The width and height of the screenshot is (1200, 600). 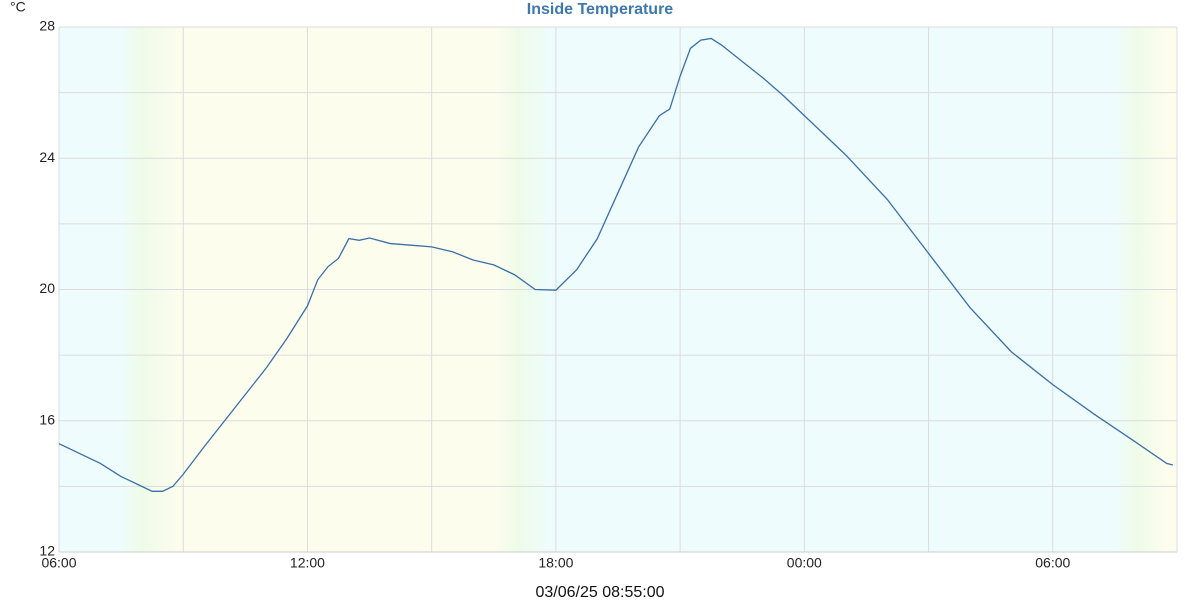 What do you see at coordinates (18, 7) in the screenshot?
I see `y-axis-unit: °C` at bounding box center [18, 7].